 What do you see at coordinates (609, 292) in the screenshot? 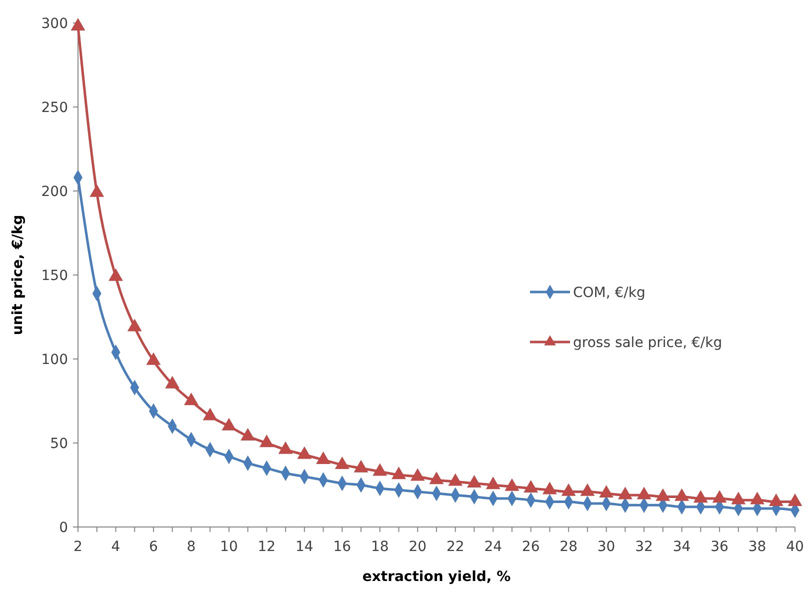
I see `legend-label: COM, €/kg` at bounding box center [609, 292].